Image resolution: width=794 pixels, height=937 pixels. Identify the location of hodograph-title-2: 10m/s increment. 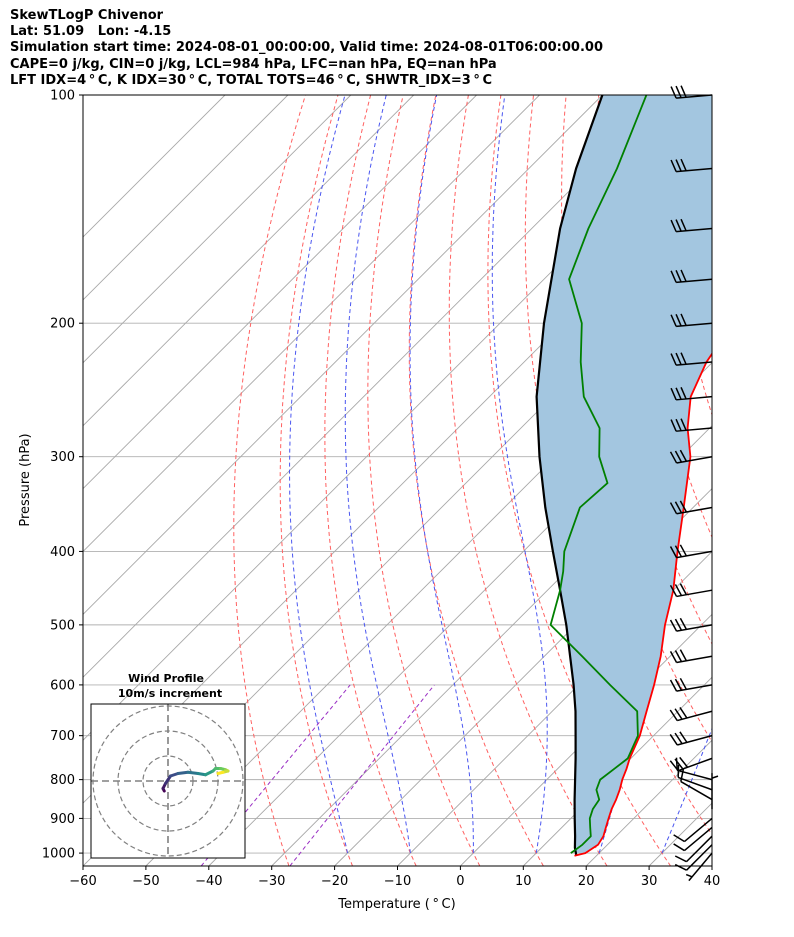
(170, 693).